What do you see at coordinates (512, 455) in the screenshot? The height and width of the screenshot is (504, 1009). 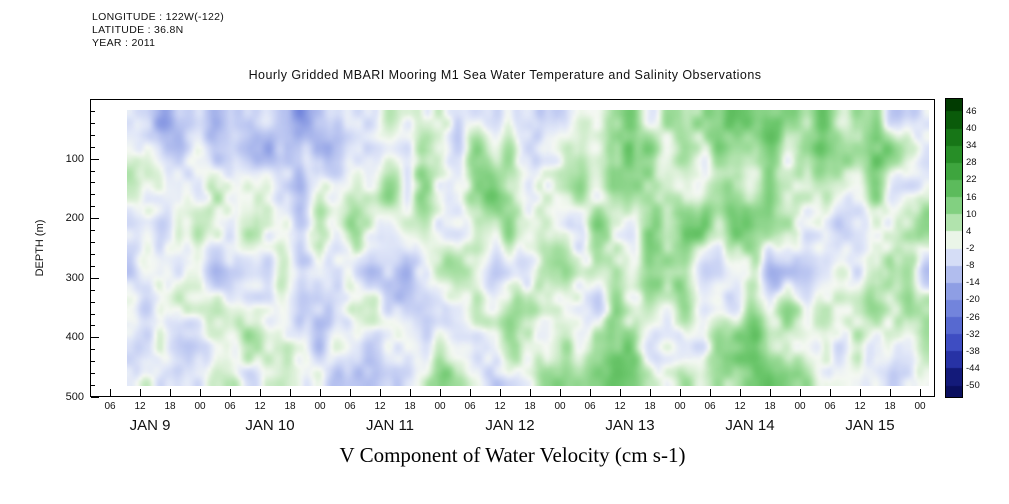 I see `chart-caption: V Component of Water Velocity (cm s-1)` at bounding box center [512, 455].